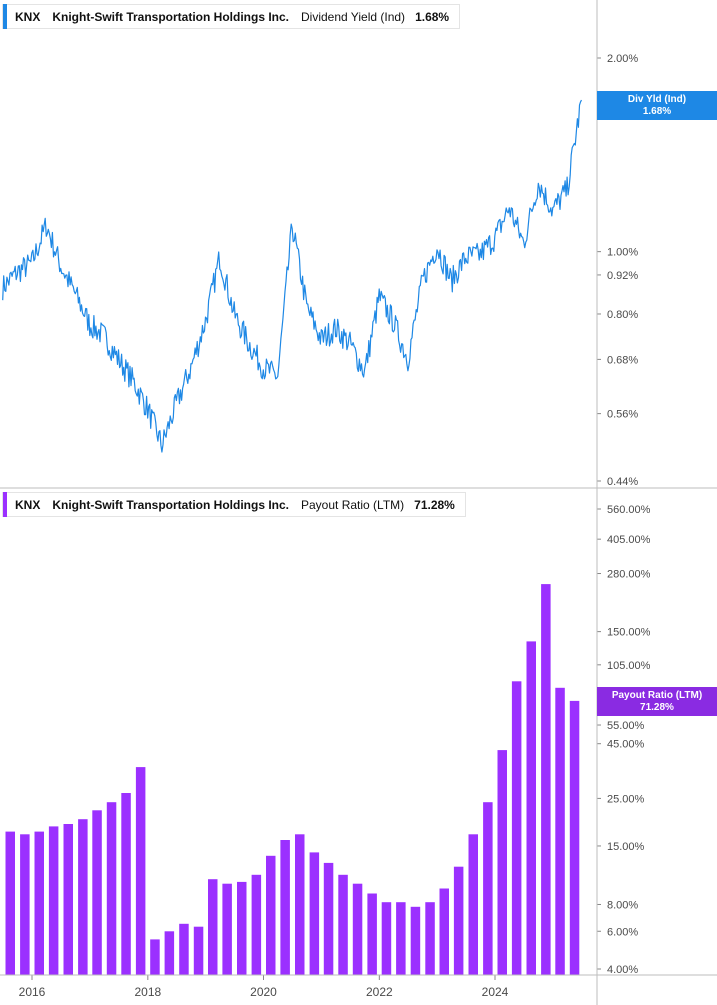  I want to click on bottom-y-tick-label: 150.00%, so click(629, 633).